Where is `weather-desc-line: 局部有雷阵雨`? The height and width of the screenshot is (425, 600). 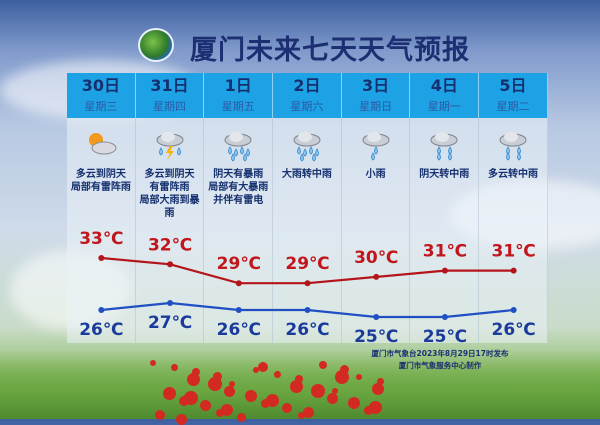
weather-desc-line: 局部有雷阵雨 is located at coordinates (100, 187).